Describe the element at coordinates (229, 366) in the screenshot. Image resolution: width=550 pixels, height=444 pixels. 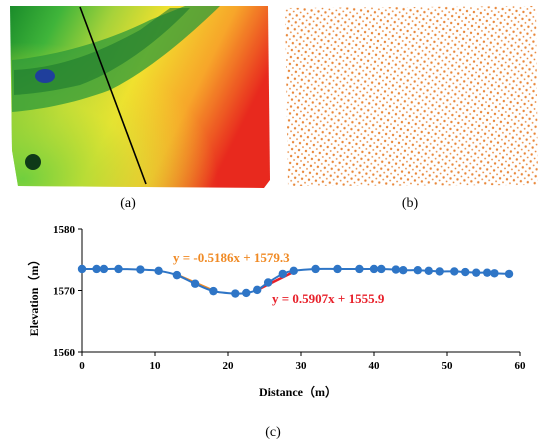
I see `x-tick-label: 20` at that location.